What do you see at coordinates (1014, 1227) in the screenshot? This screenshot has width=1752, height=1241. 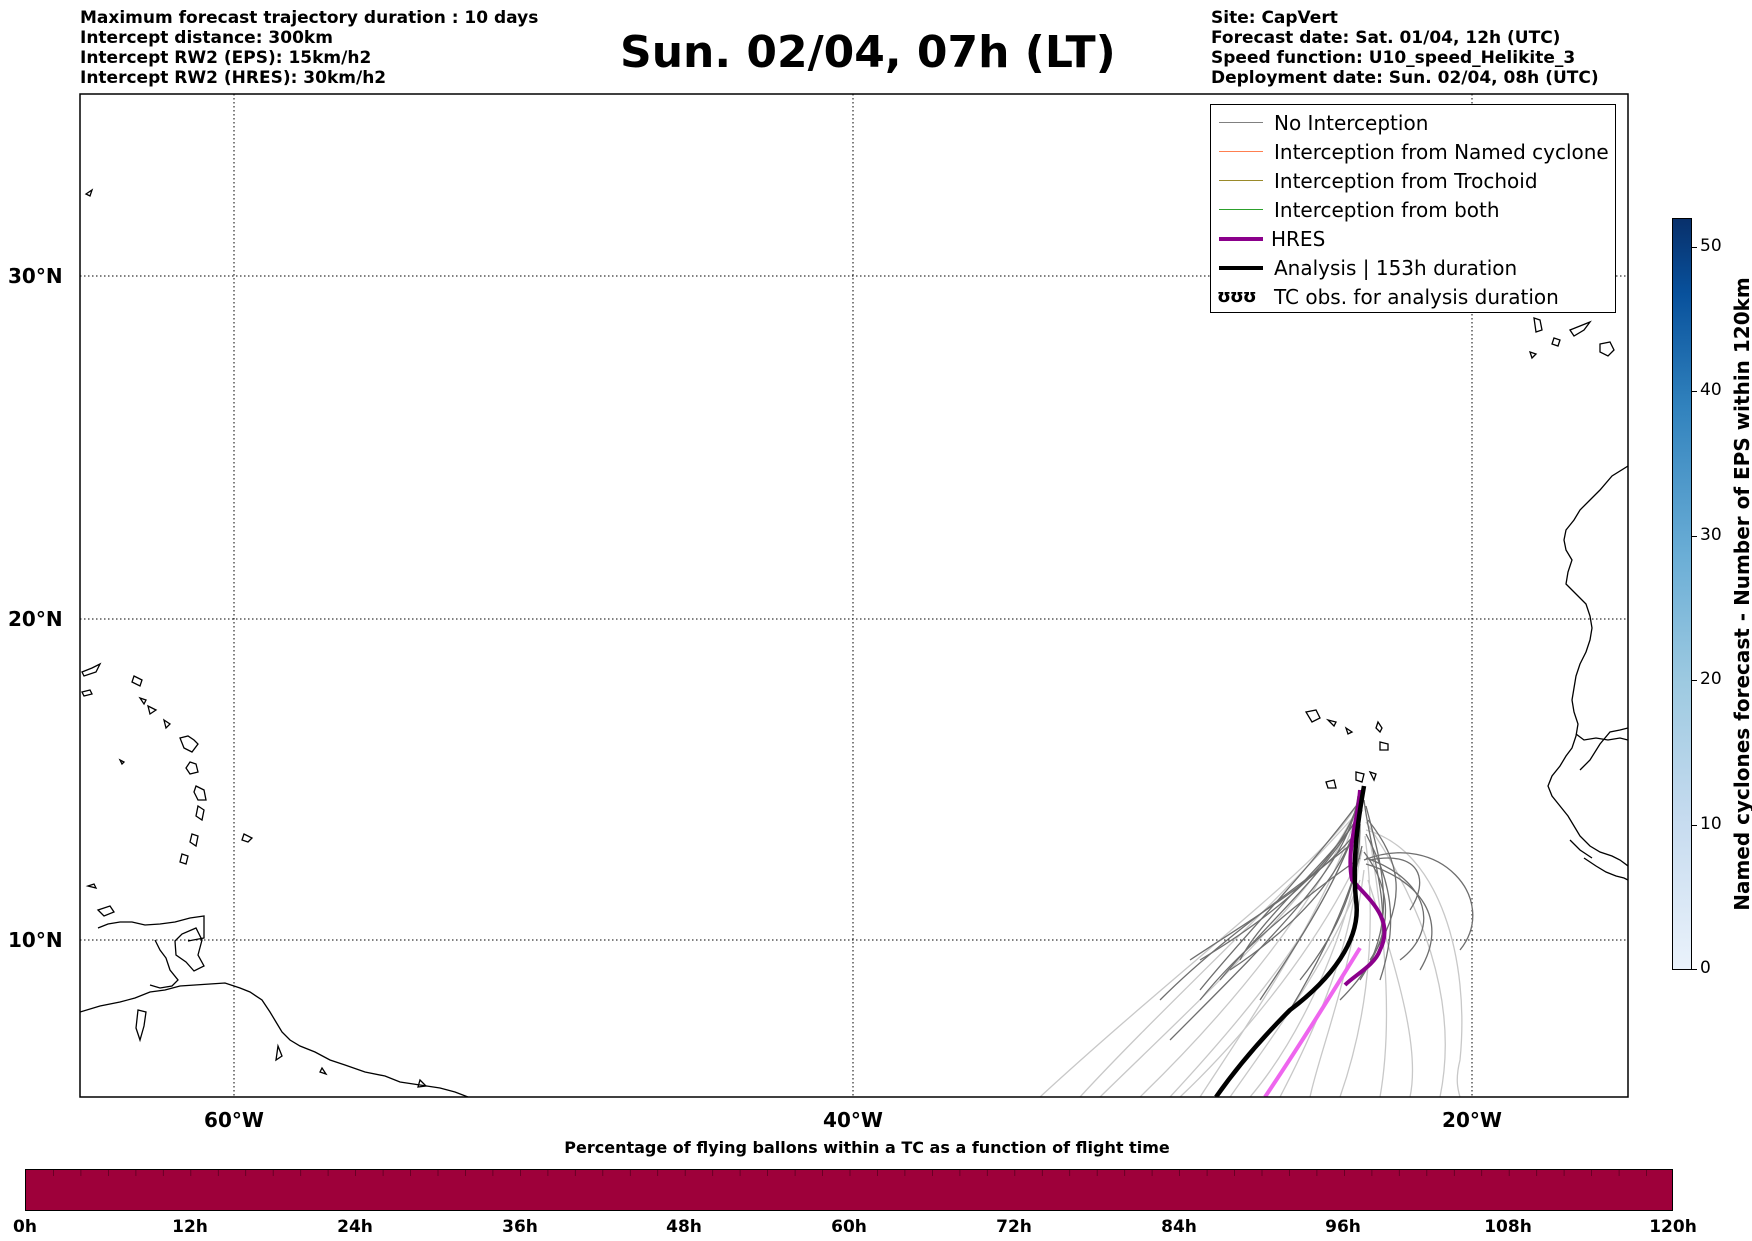 I see `time-tick-label: 72h` at bounding box center [1014, 1227].